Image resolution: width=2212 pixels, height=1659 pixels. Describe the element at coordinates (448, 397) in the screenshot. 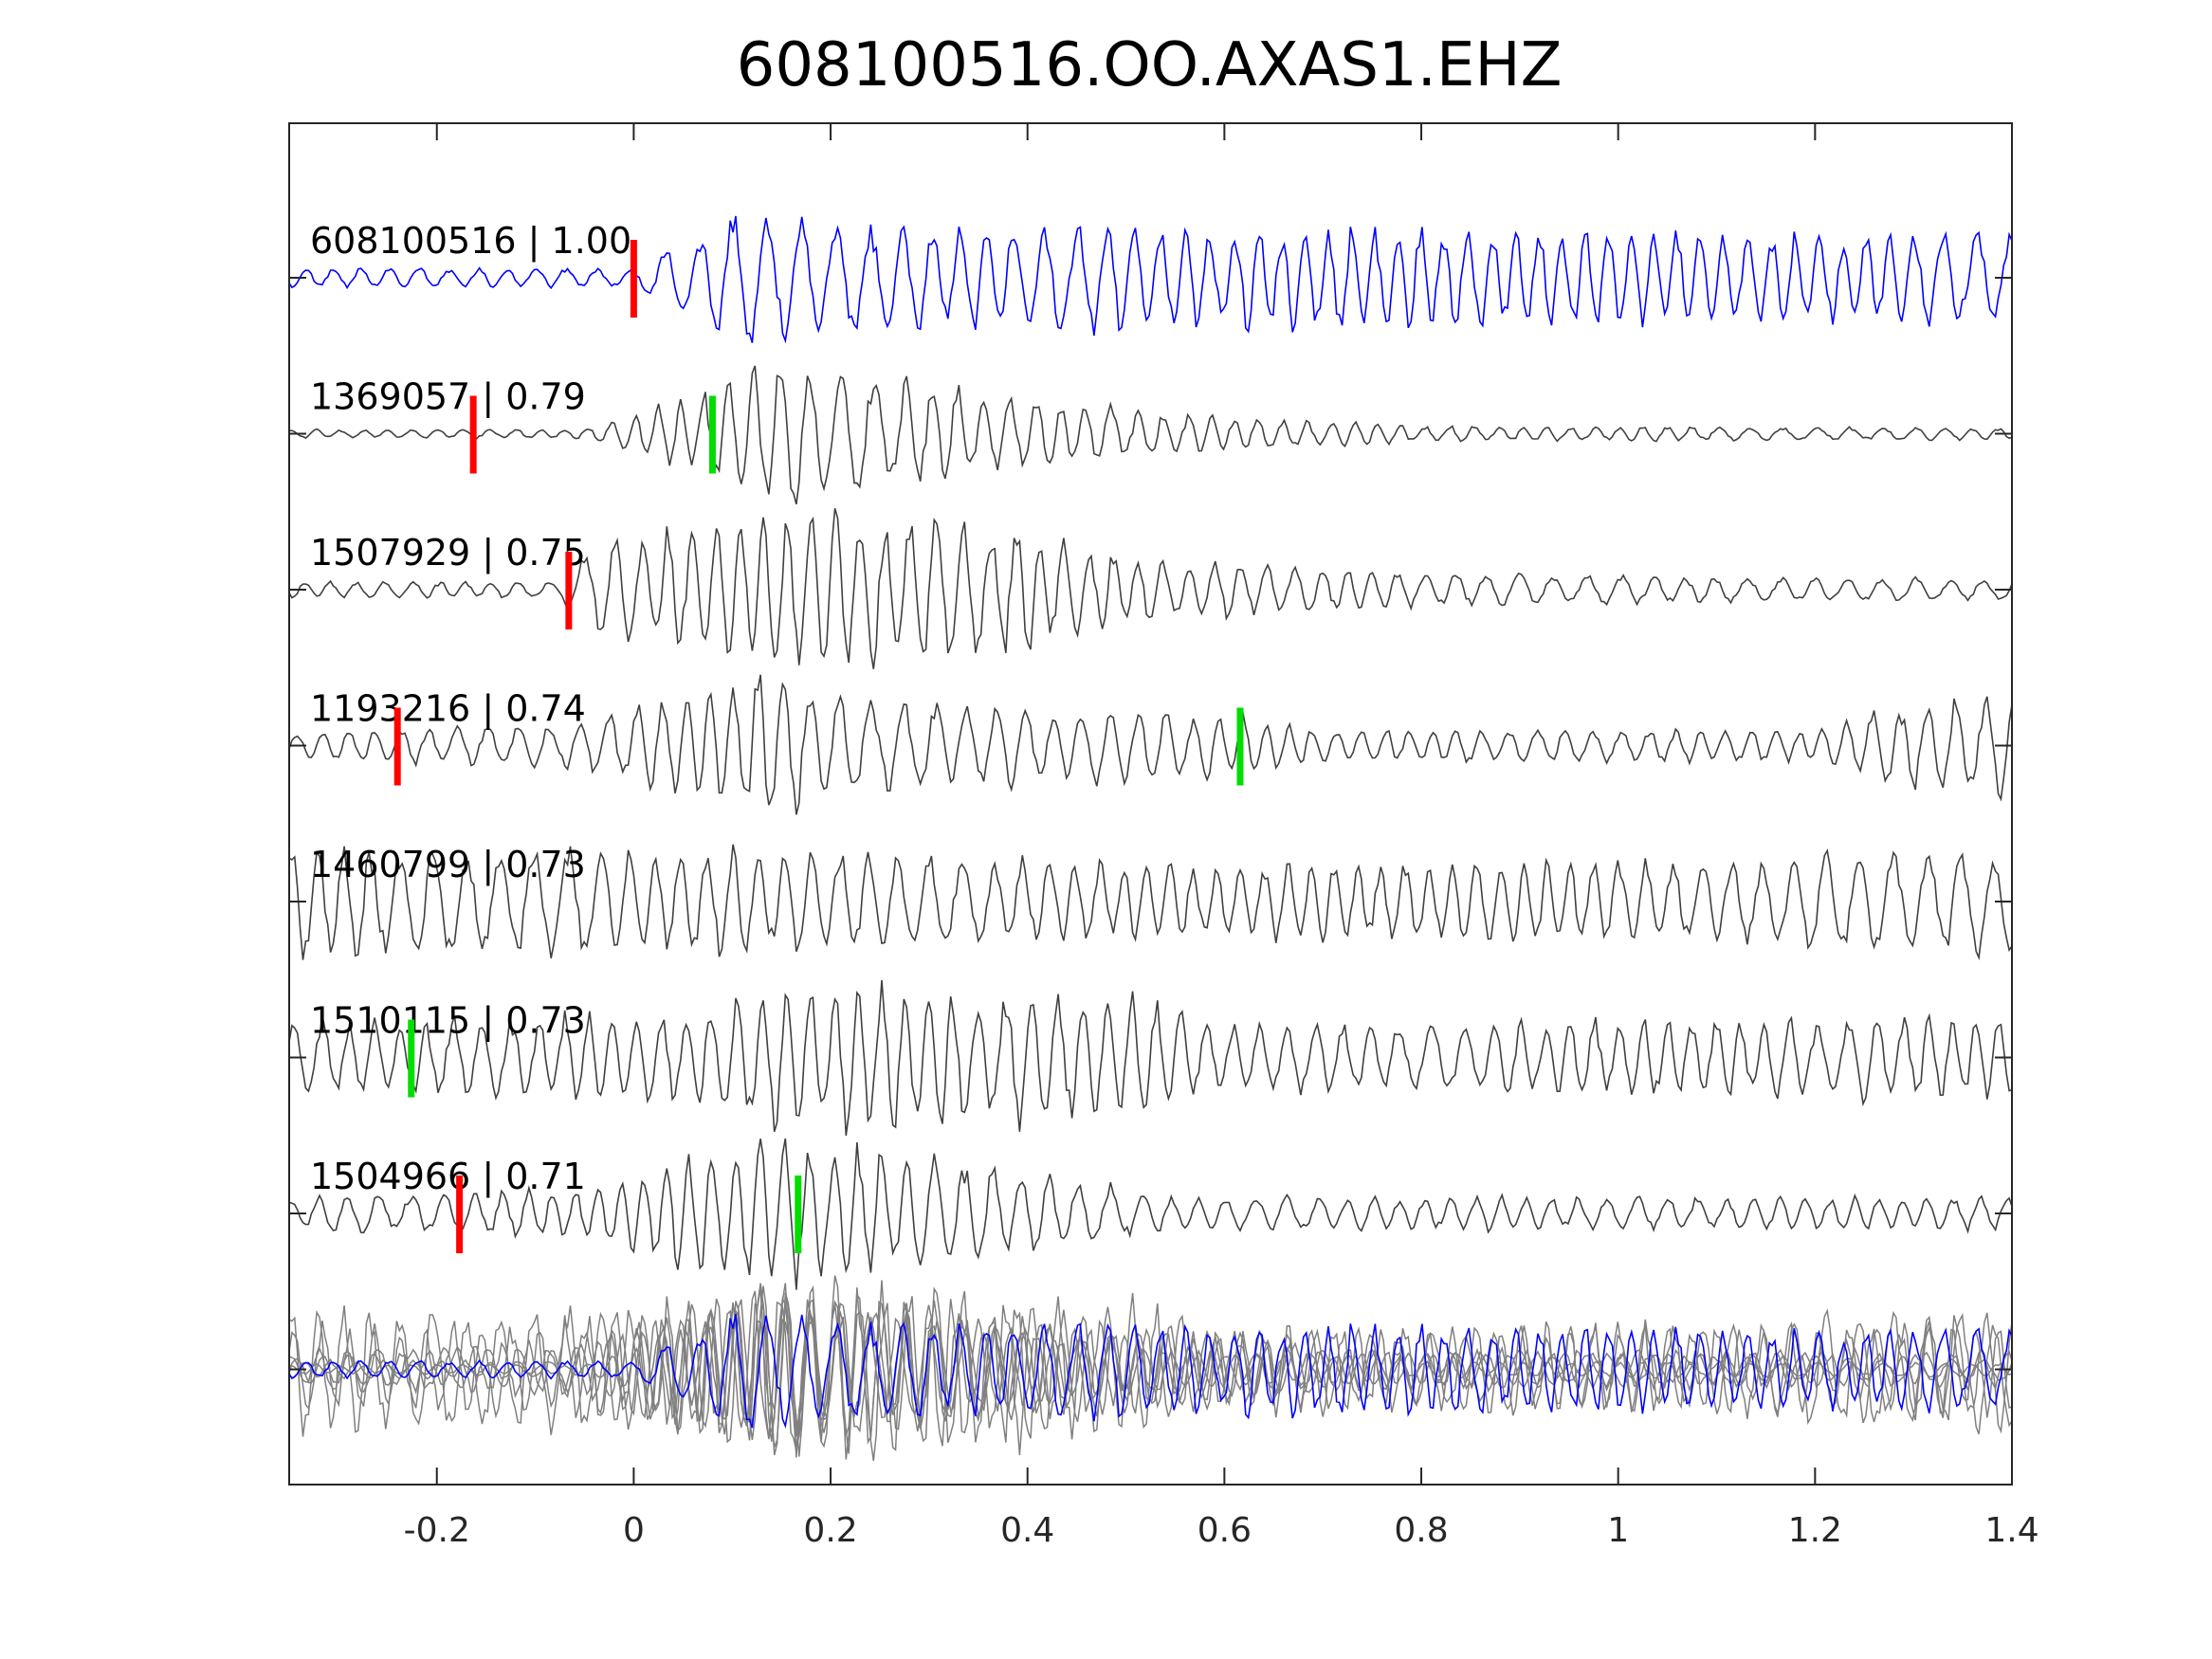

I see `trace-label-1369057: 1369057 | 0.79` at that location.